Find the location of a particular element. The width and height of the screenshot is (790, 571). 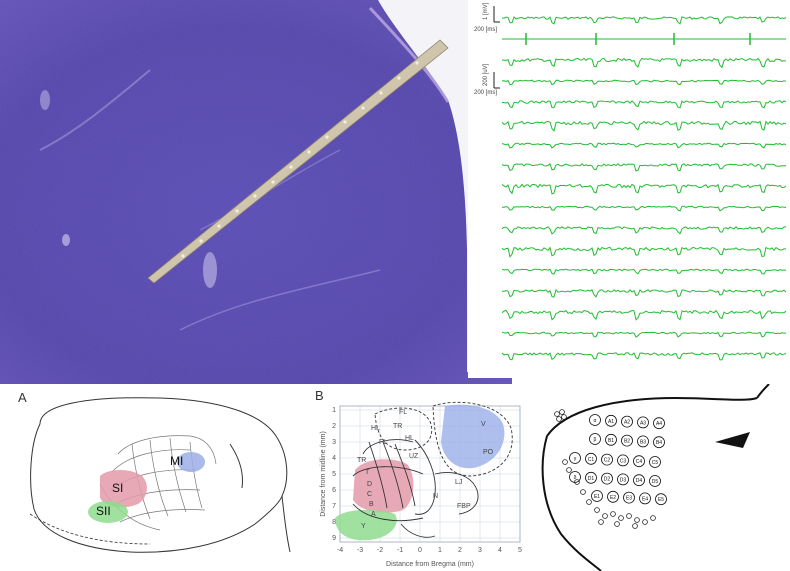

panel-b-label: B is located at coordinates (319, 395).